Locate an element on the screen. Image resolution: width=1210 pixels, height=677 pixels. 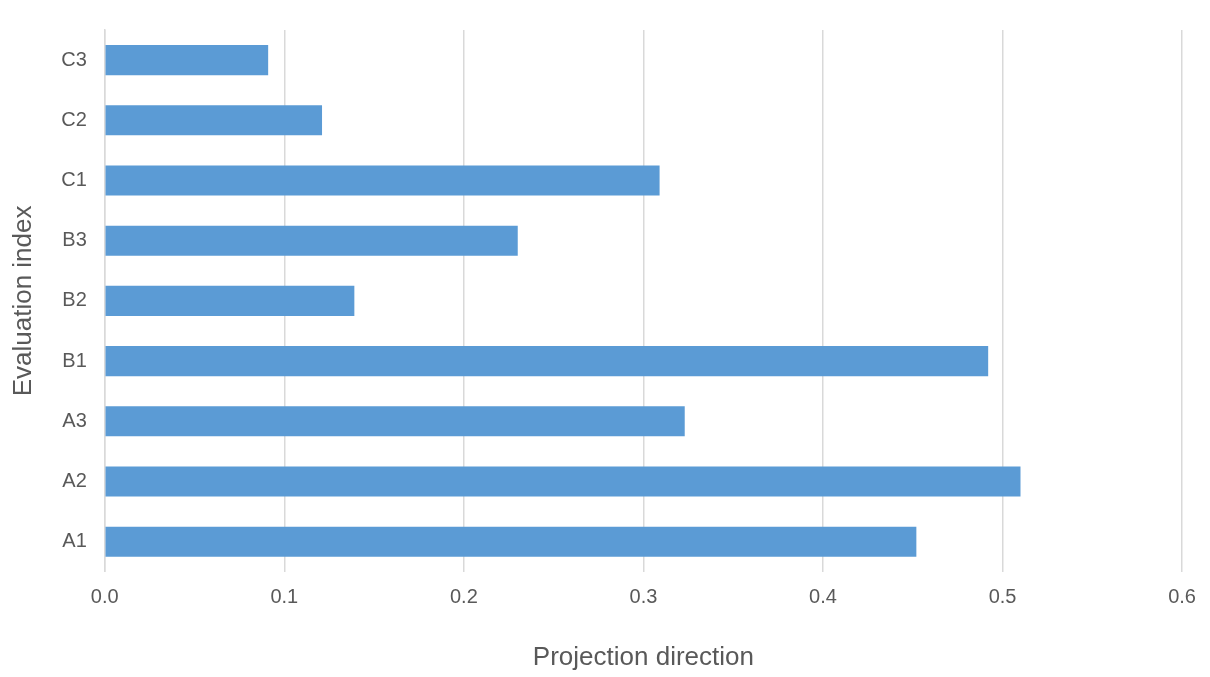
y-tick-label: A1 is located at coordinates (74, 540).